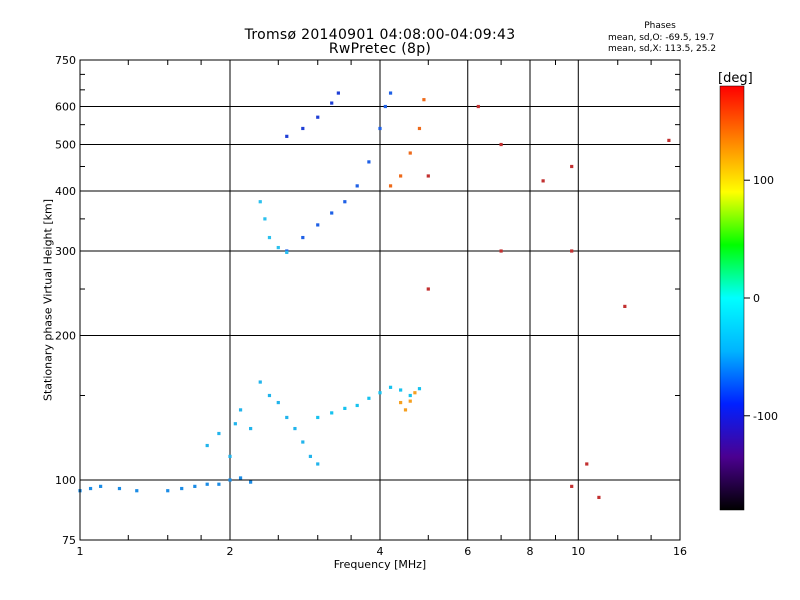 Image resolution: width=800 pixels, height=600 pixels. Describe the element at coordinates (80, 551) in the screenshot. I see `x-tick-label: 1` at that location.